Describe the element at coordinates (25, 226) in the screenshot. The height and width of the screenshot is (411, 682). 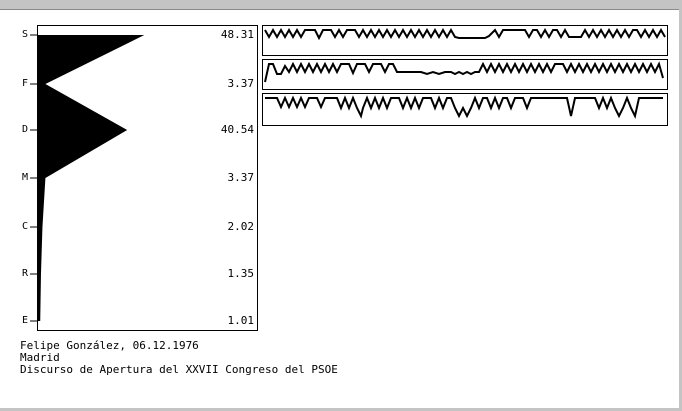
I see `category-label-c: C` at that location.